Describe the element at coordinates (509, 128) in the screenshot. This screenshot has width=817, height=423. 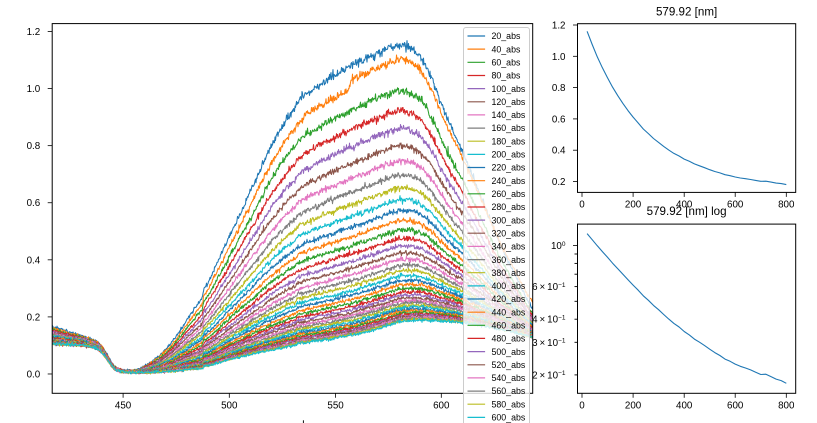
I see `svg-text: 160_abs` at that location.